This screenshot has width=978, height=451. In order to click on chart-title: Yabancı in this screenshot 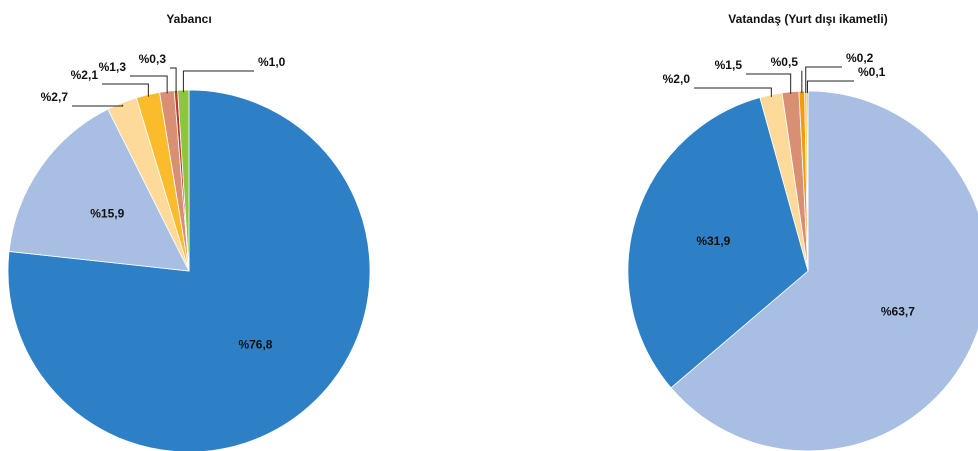, I will do `click(188, 19)`.